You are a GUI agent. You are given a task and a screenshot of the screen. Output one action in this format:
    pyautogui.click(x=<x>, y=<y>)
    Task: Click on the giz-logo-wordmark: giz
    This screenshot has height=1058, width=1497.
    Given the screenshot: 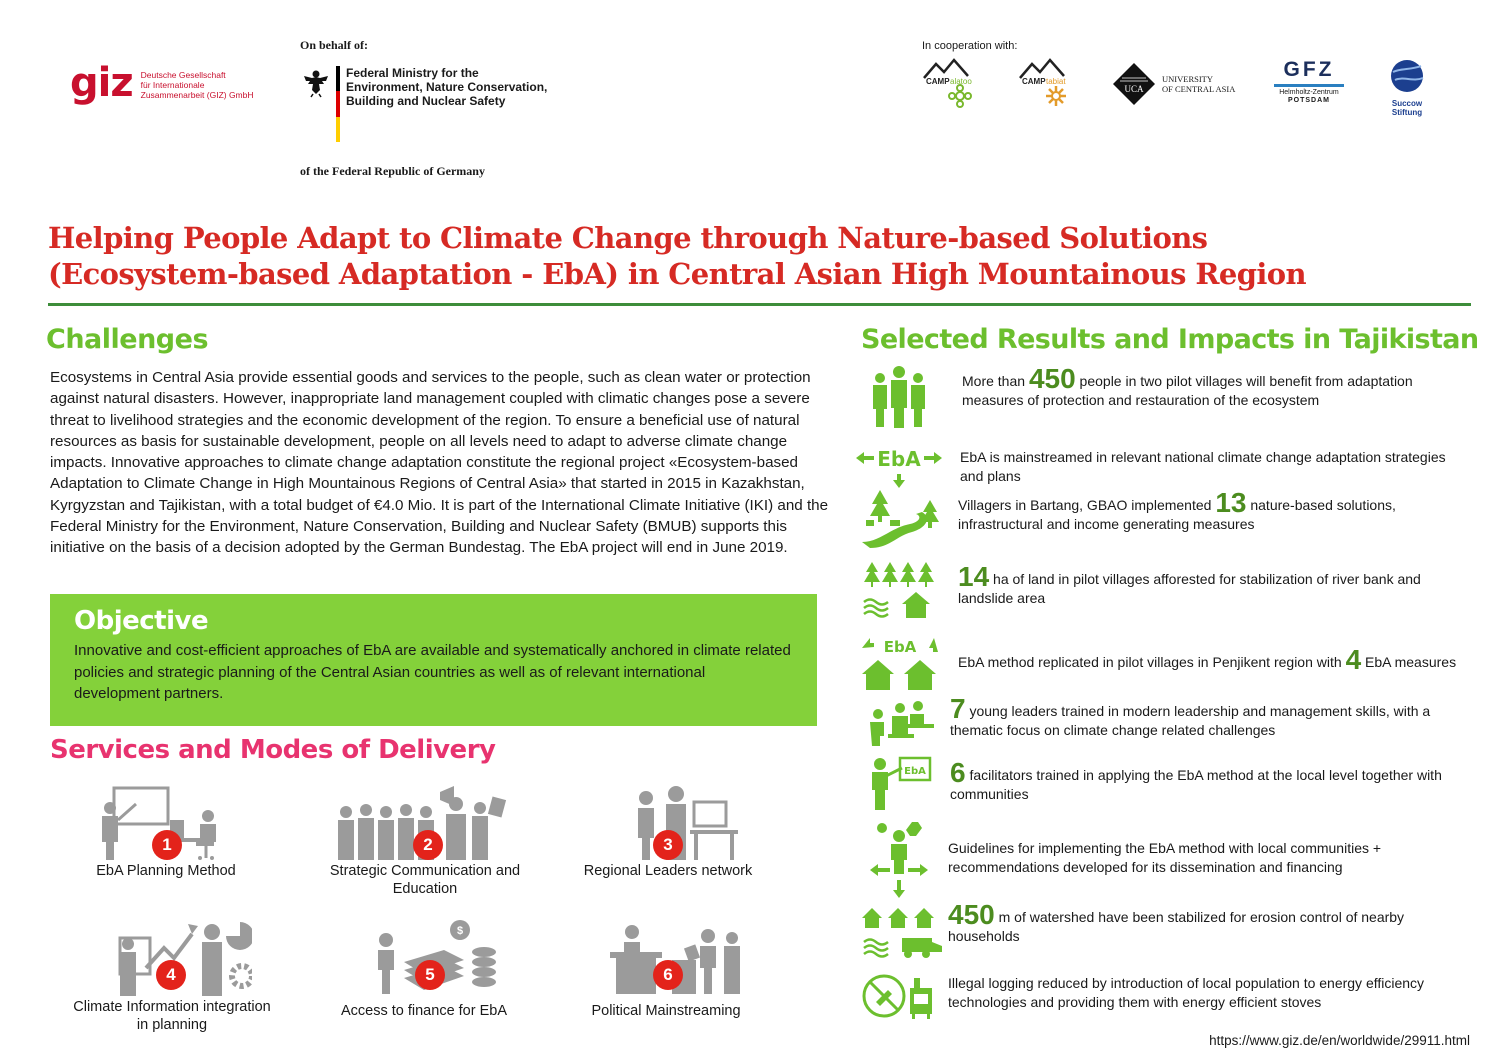 What is the action you would take?
    pyautogui.click(x=102, y=83)
    